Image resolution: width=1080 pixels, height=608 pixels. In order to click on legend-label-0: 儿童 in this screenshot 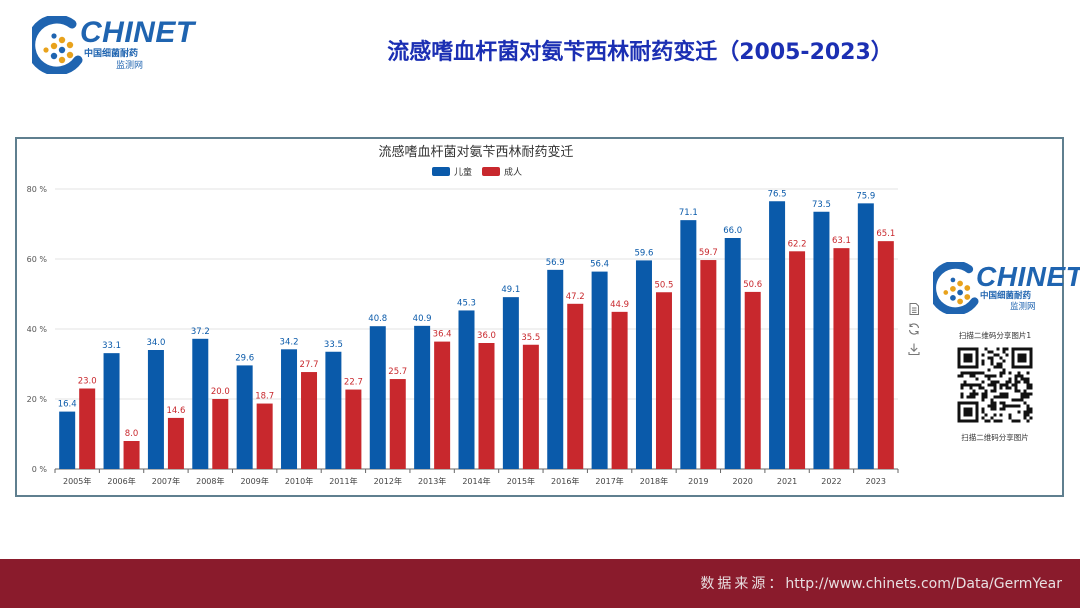, I will do `click(463, 172)`.